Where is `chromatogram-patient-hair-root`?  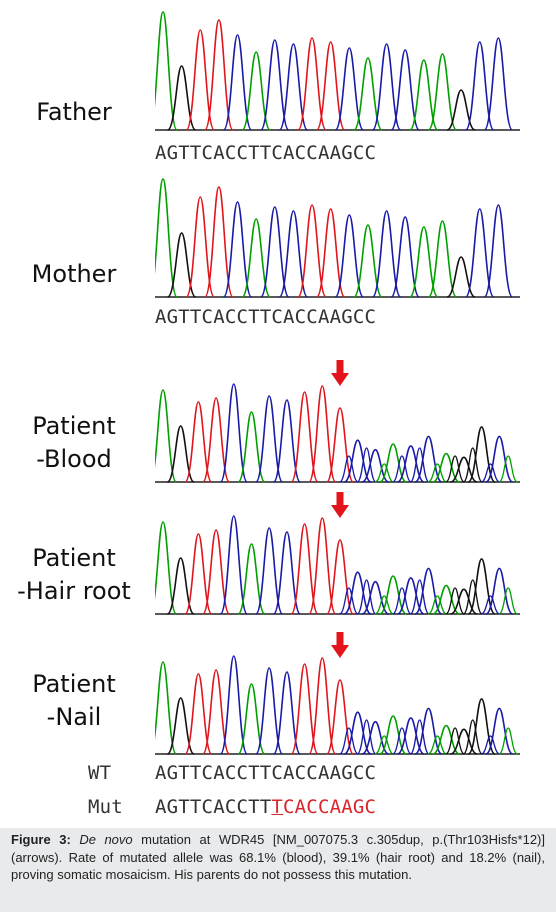 chromatogram-patient-hair-root is located at coordinates (337, 553).